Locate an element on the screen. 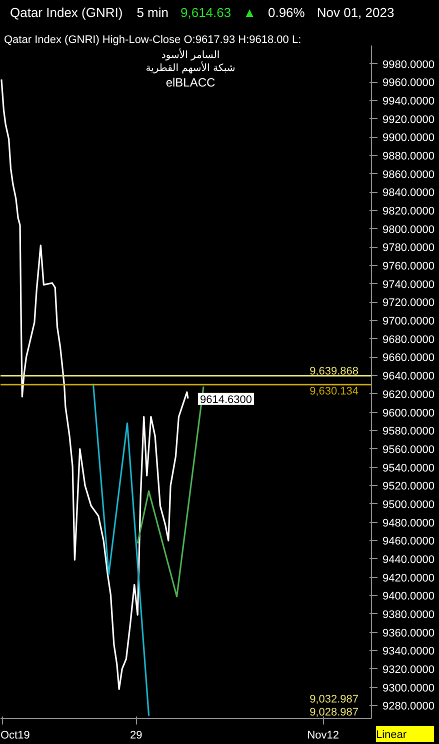 The width and height of the screenshot is (439, 744). x-tick-label: 29 is located at coordinates (136, 736).